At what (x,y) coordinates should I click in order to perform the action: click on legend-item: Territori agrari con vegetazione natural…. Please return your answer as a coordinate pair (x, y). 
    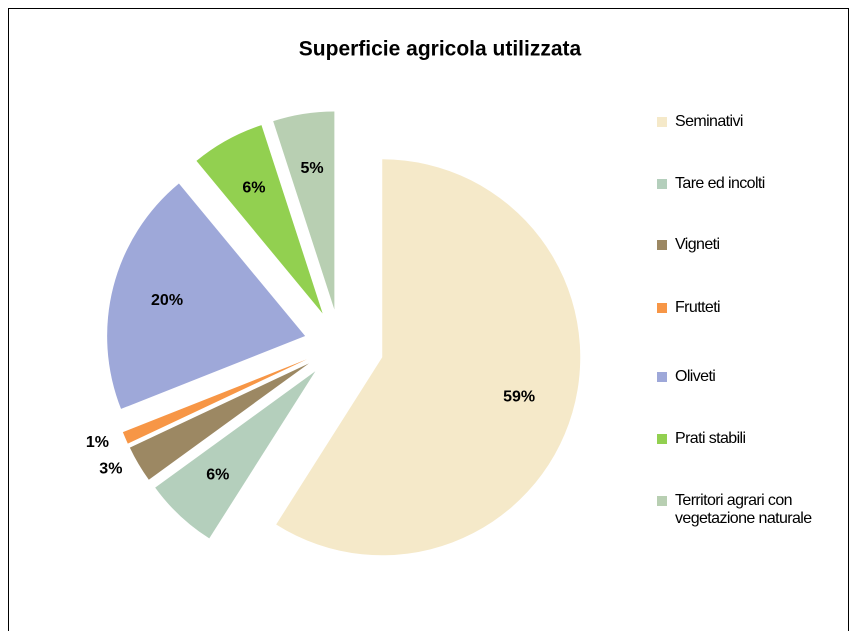
    Looking at the image, I should click on (746, 510).